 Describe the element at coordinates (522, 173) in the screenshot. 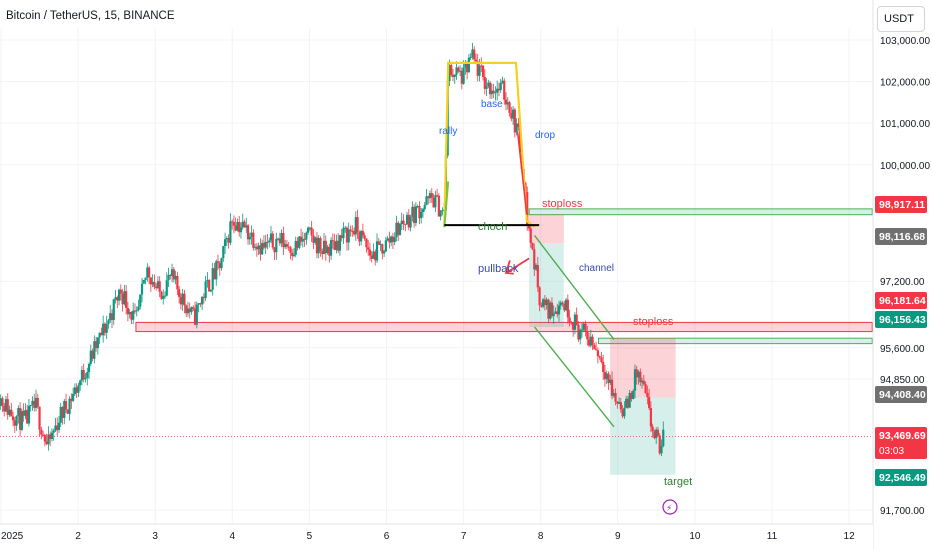

I see `drop-leg` at that location.